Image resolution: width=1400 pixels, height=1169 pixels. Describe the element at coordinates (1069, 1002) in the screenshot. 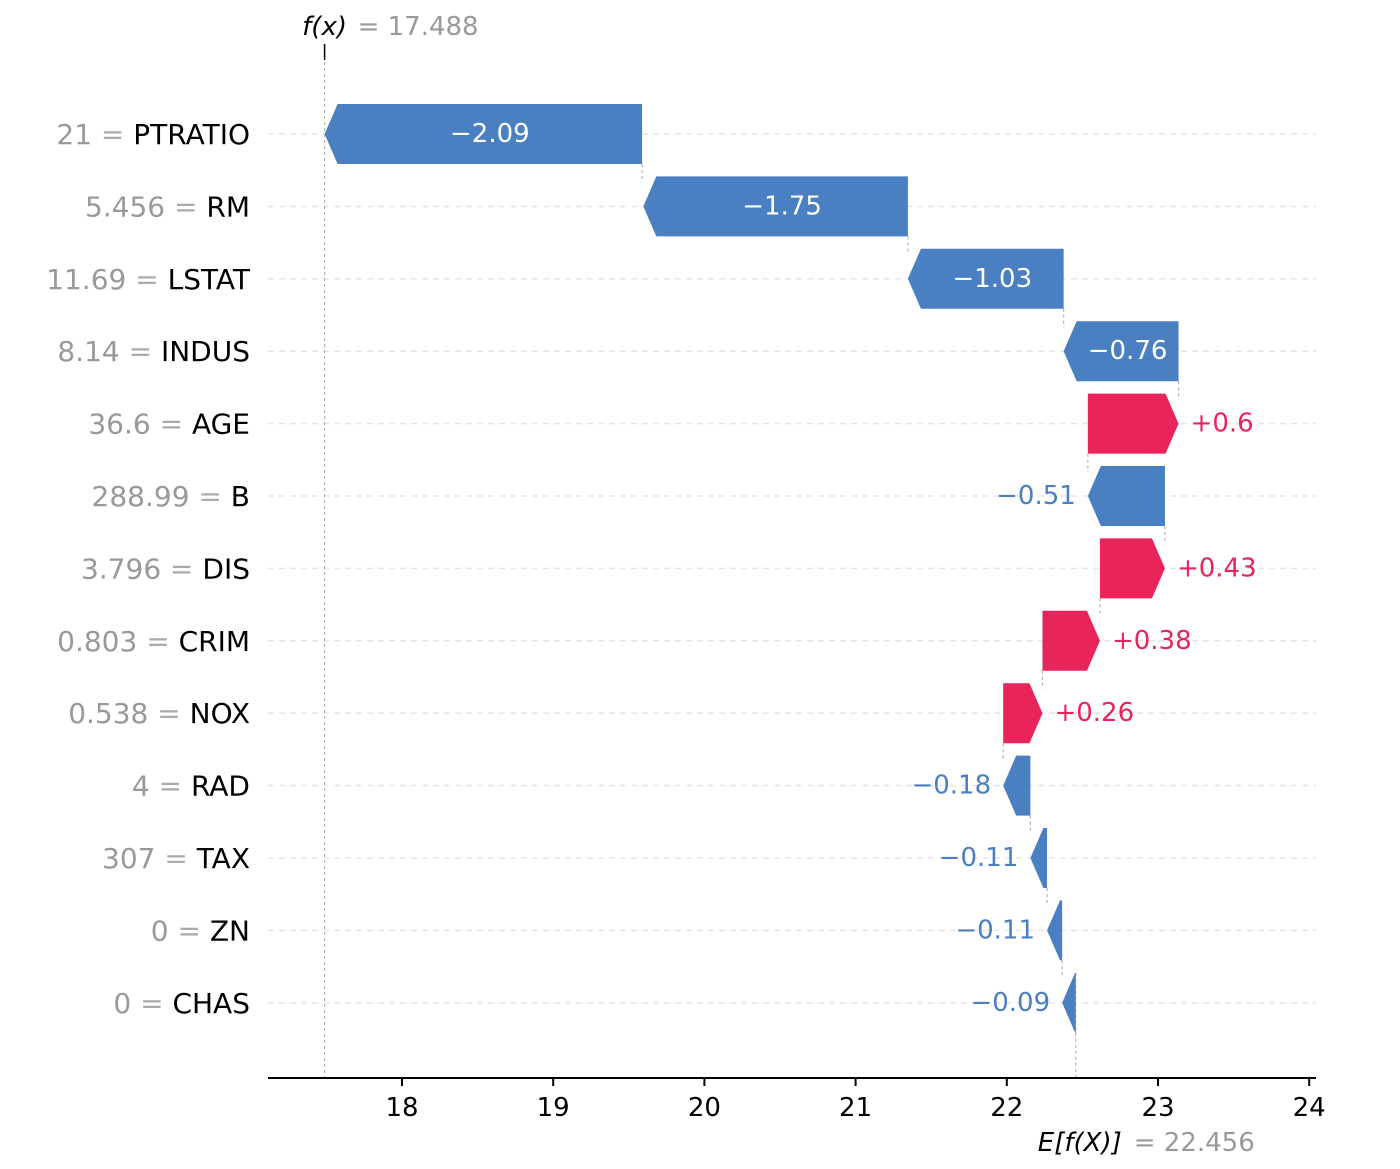

I see `bar-chas` at that location.